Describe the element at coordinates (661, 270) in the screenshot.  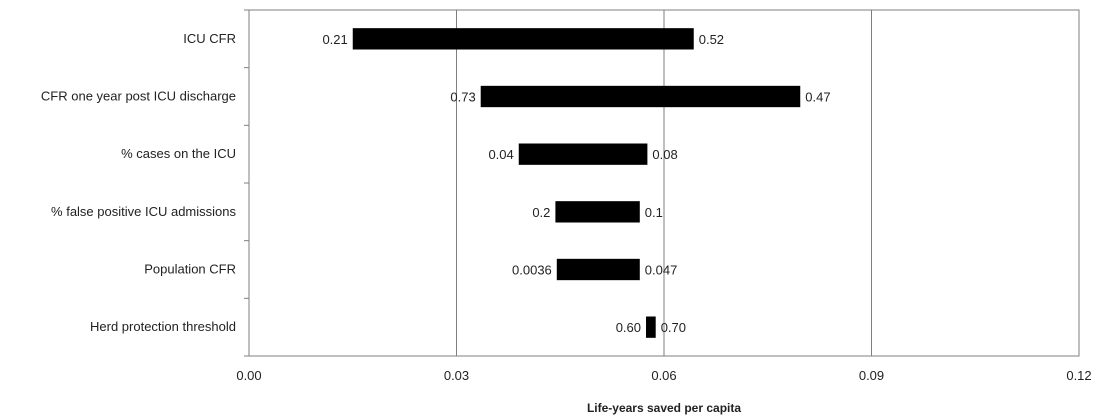
I see `bar-high-label: 0.047` at that location.